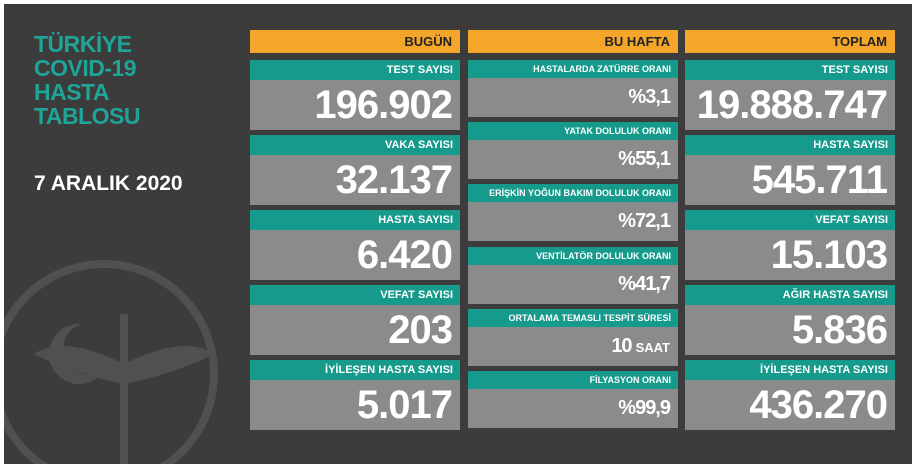 This screenshot has width=916, height=468. Describe the element at coordinates (85, 68) in the screenshot. I see `title-line: COVID-19` at that location.